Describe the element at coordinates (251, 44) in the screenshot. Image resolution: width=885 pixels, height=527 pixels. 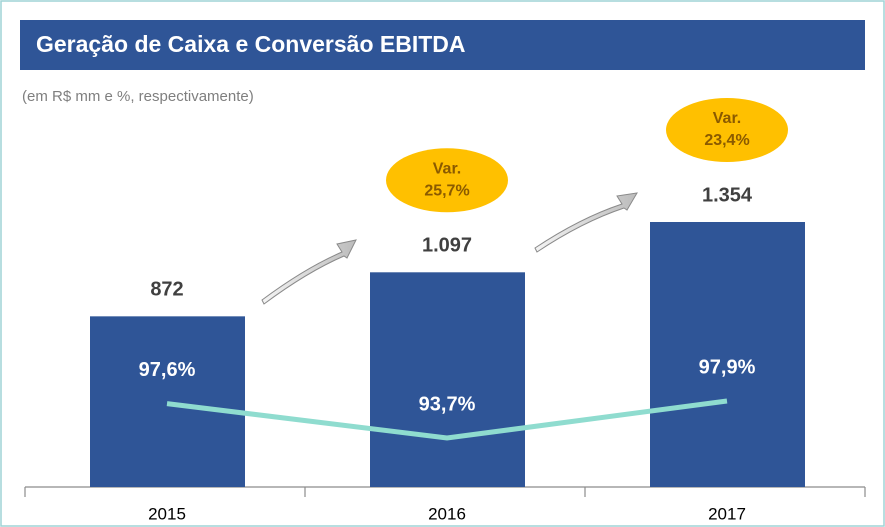
I see `chart-title: Geração de Caixa e Conversão EBITDA` at that location.